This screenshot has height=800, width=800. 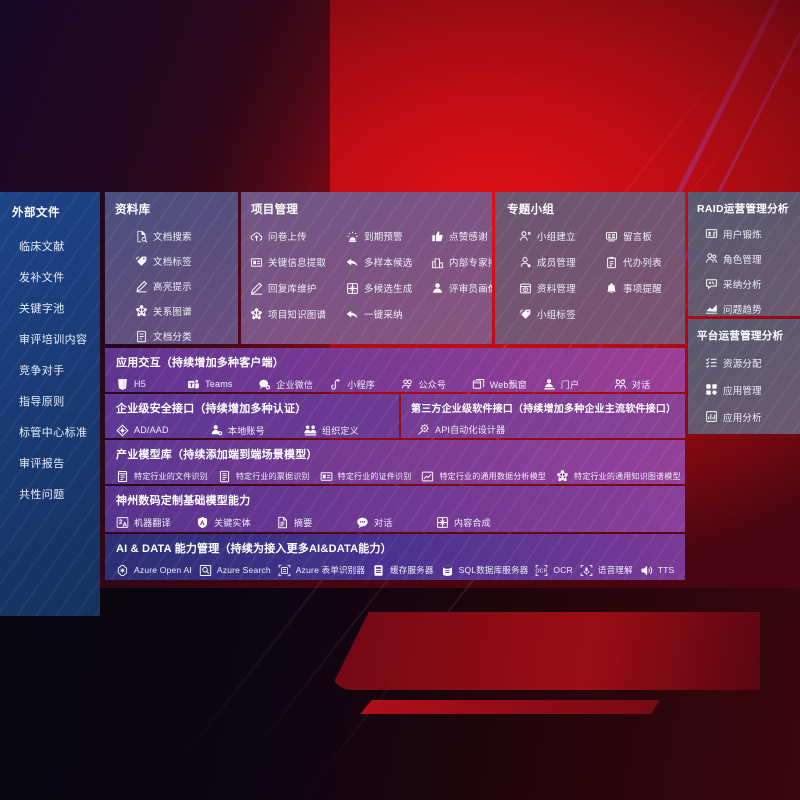 I want to click on project-item-one-click-adopt: 一键采纳, so click(x=388, y=314).